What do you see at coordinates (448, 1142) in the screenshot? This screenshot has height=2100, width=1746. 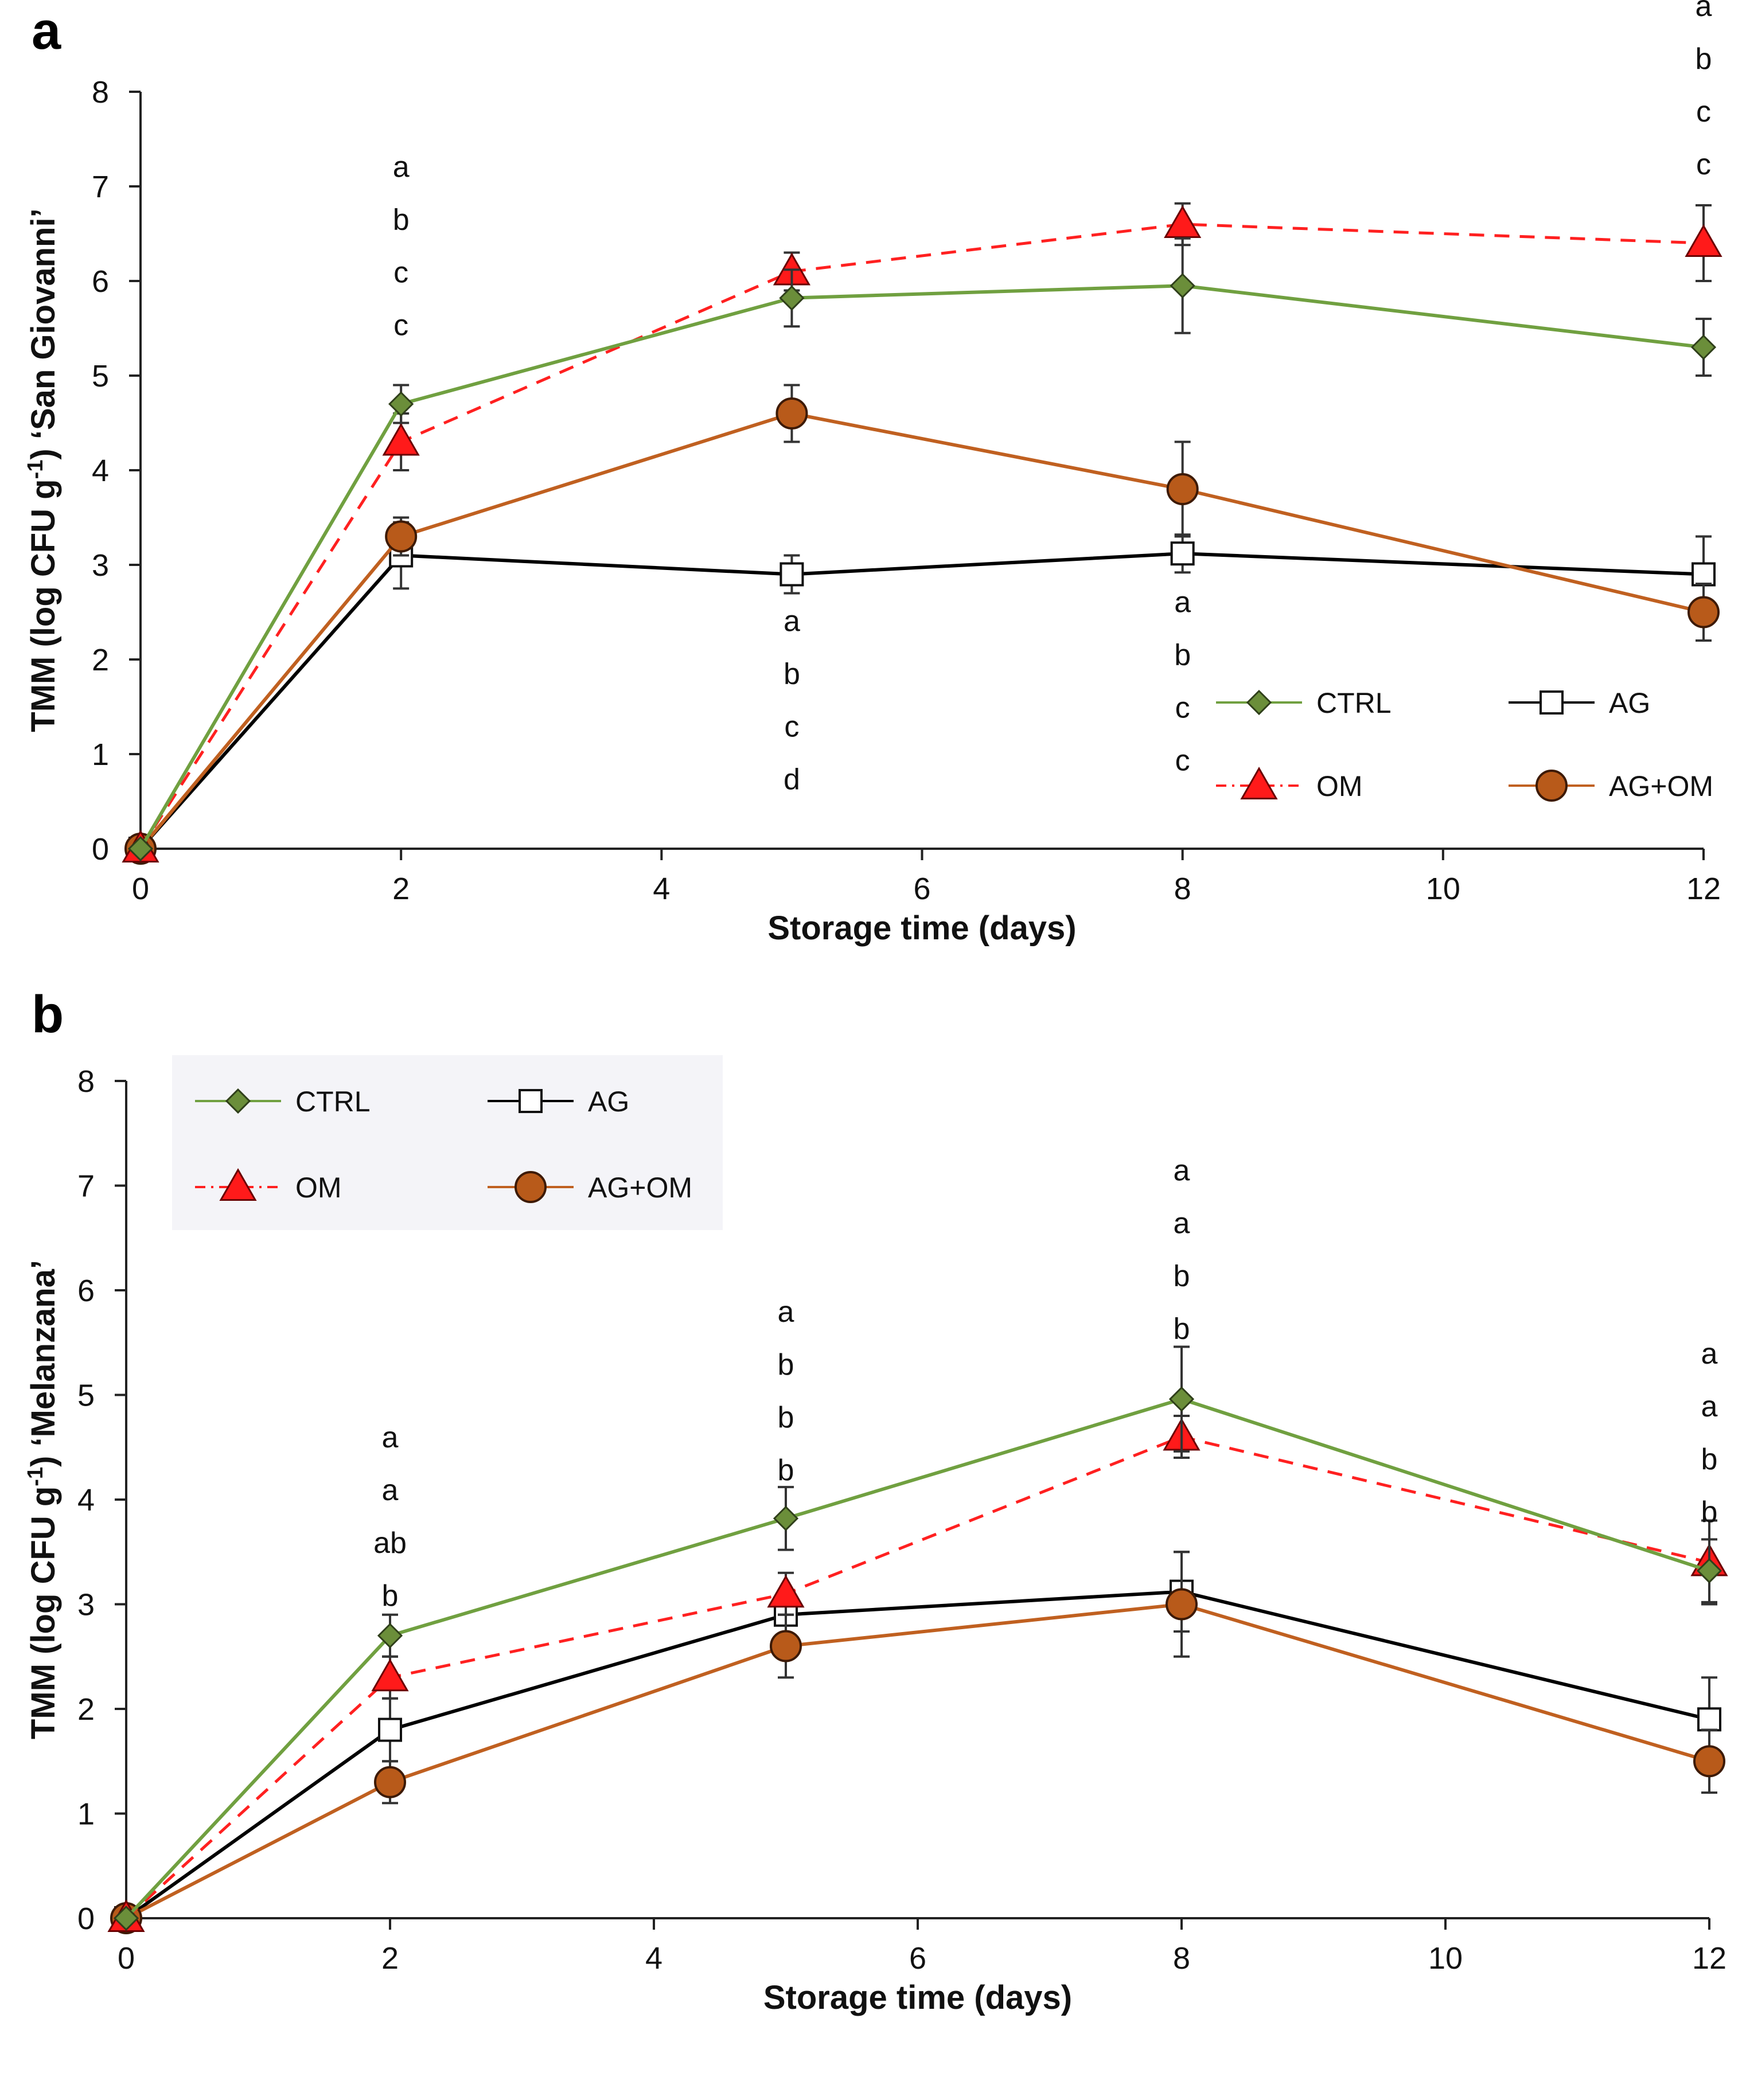 I see `legend-box` at bounding box center [448, 1142].